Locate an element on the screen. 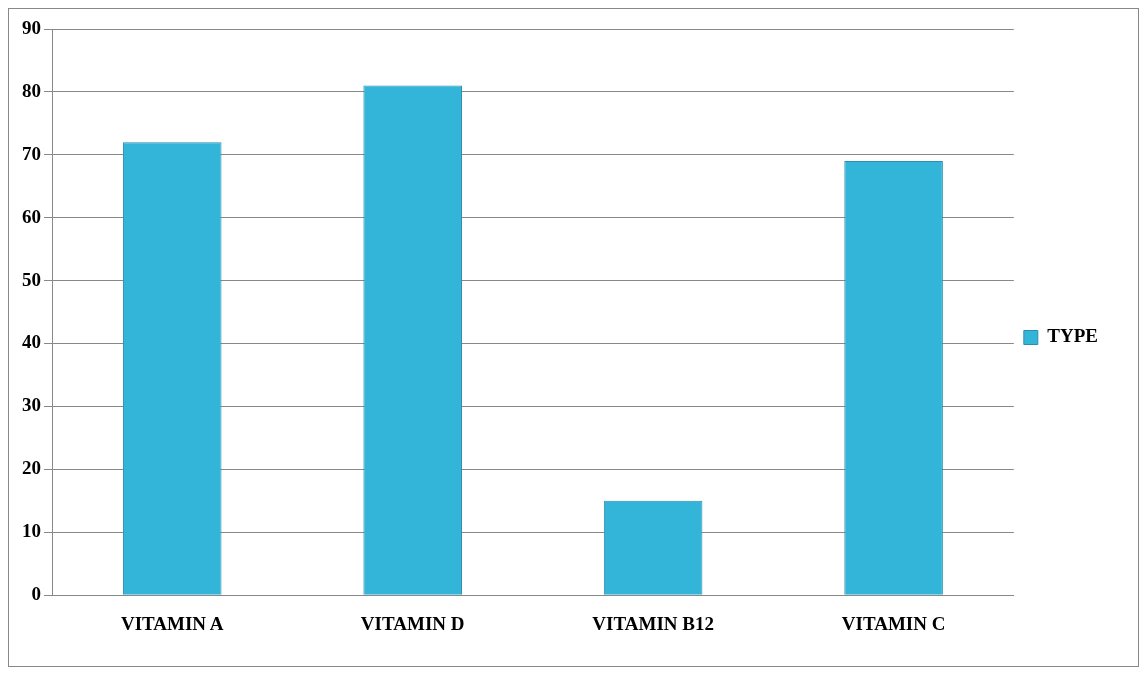 Image resolution: width=1147 pixels, height=675 pixels. x-tick-label: VITAMIN B12 is located at coordinates (653, 623).